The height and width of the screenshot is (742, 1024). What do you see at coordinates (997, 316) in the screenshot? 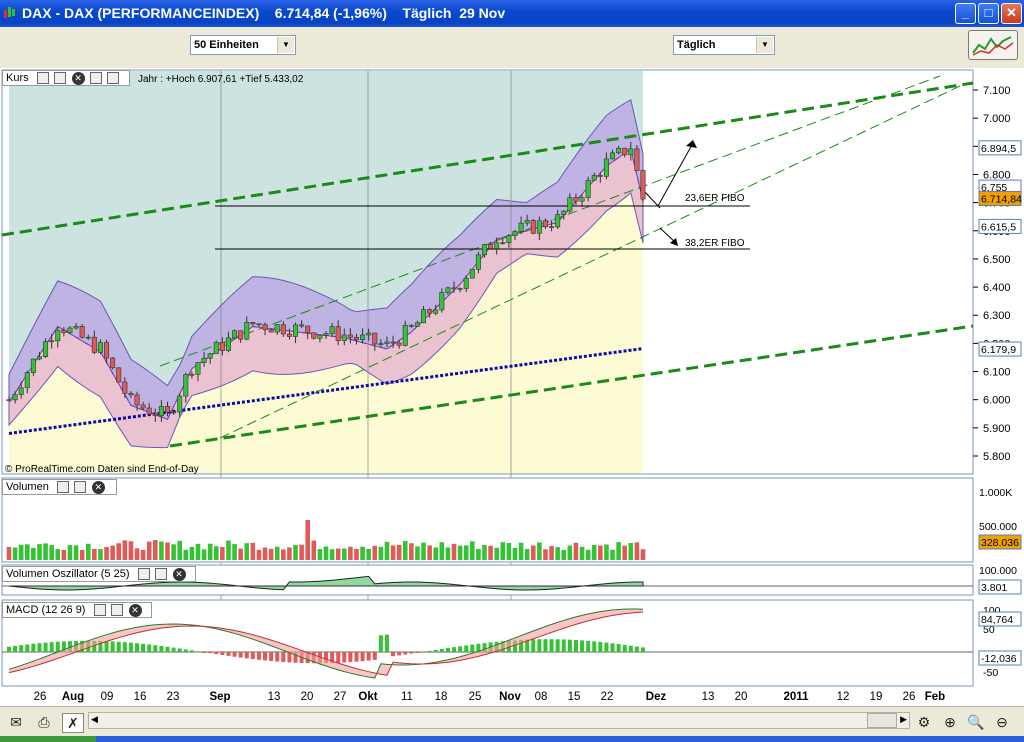
I see `y-tick-label: 6.300` at bounding box center [997, 316].